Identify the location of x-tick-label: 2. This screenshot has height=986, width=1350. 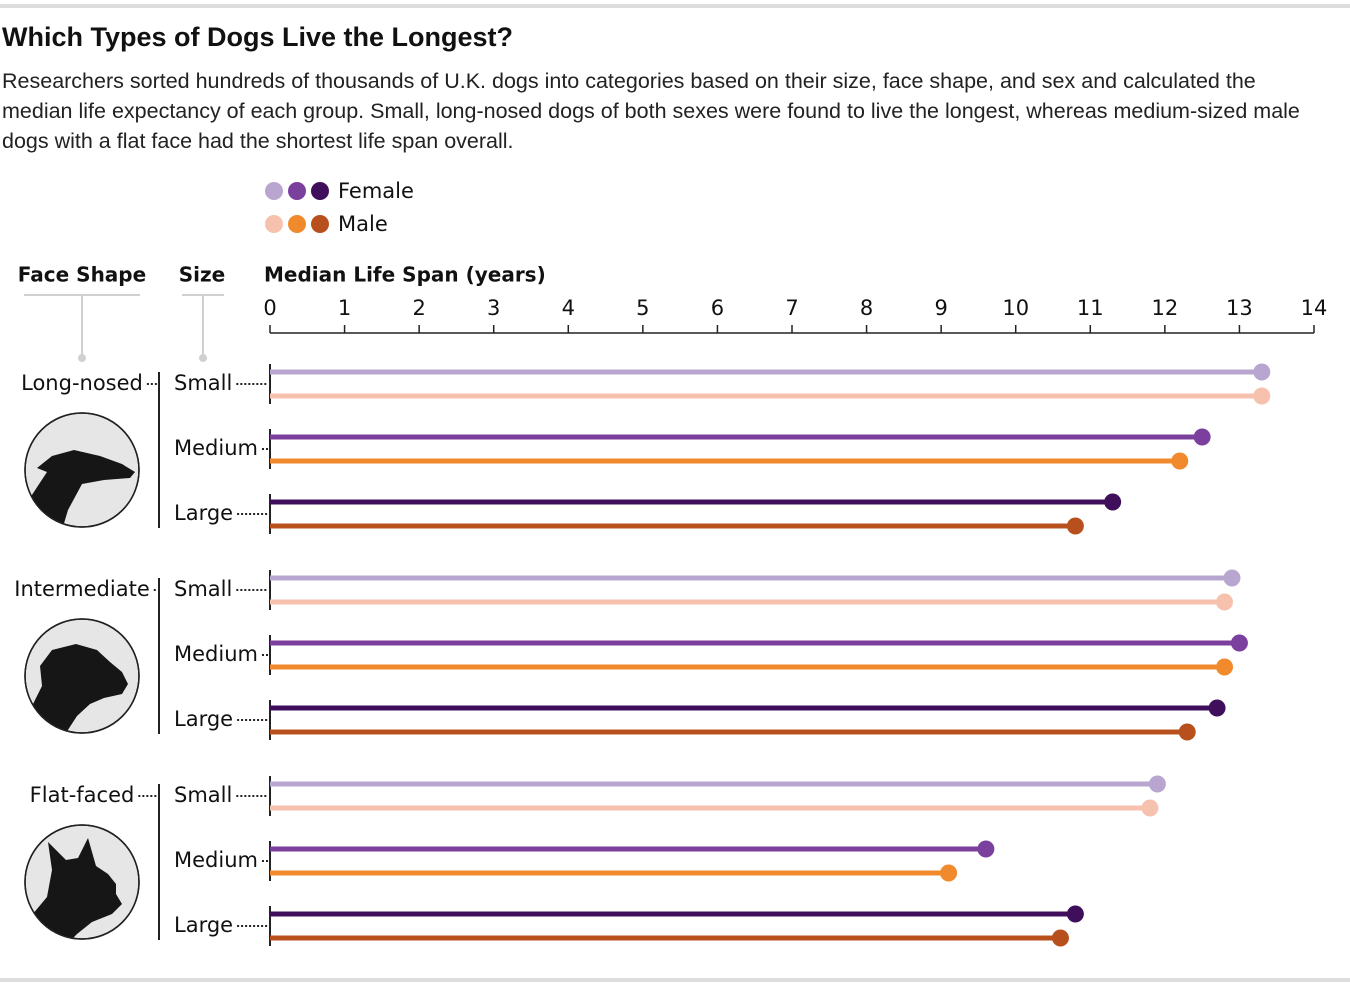
(418, 308).